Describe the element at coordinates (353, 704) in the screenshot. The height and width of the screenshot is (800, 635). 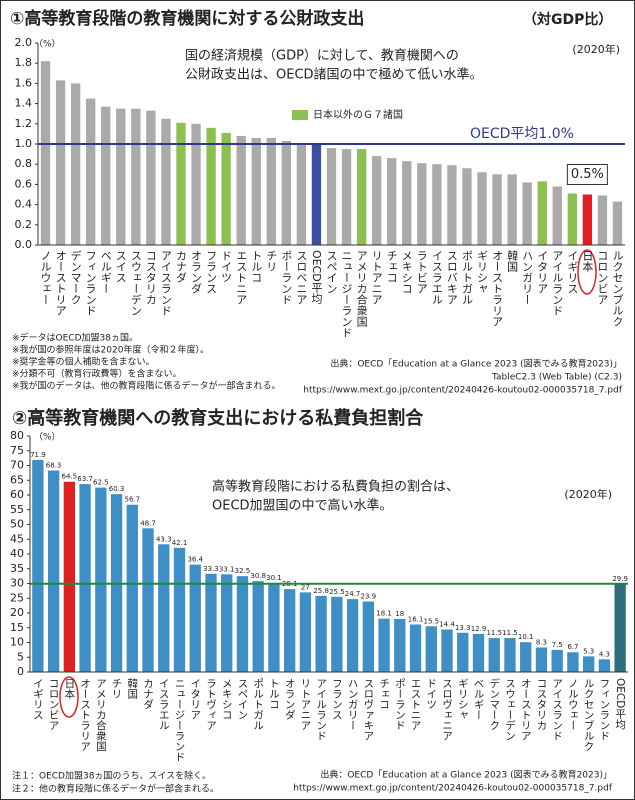
I see `x-tick-label: ハンガリー` at that location.